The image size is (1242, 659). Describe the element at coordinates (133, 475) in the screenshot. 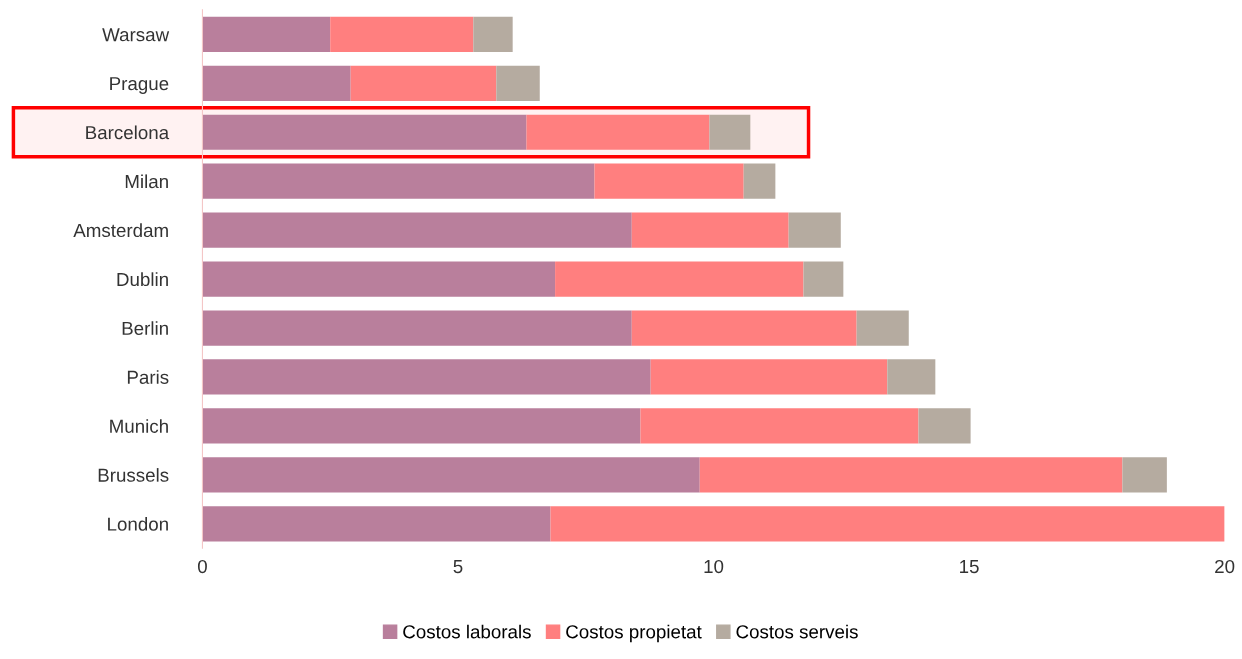

I see `y-tick-label: Brussels` at that location.